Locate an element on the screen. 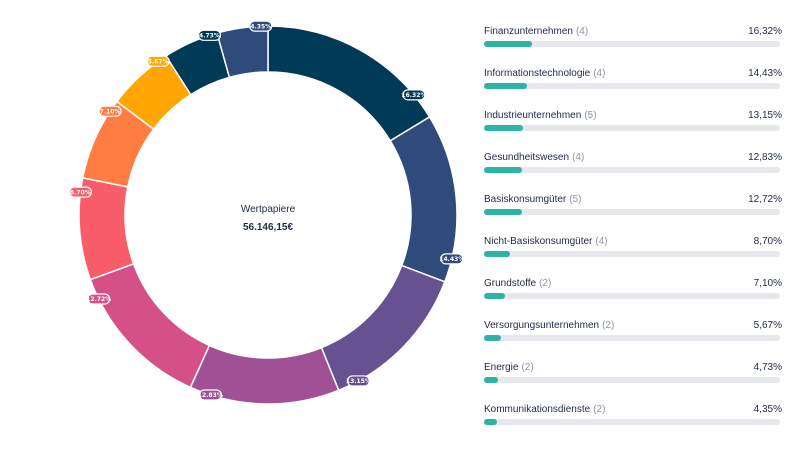  legend-item-title: Grundstoffe (2) is located at coordinates (517, 283).